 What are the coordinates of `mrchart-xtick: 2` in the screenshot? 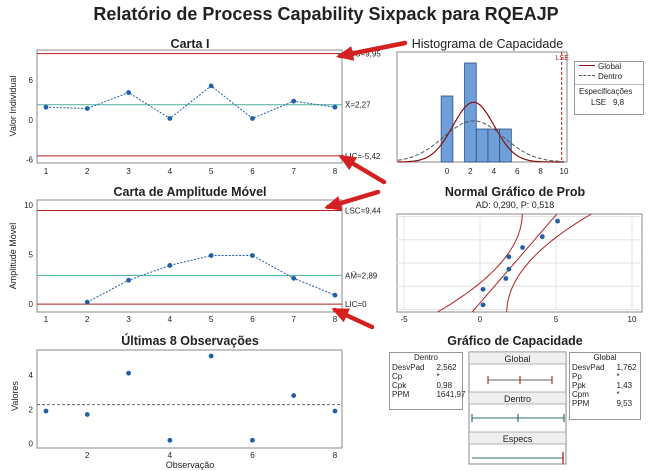 It's located at (87, 319).